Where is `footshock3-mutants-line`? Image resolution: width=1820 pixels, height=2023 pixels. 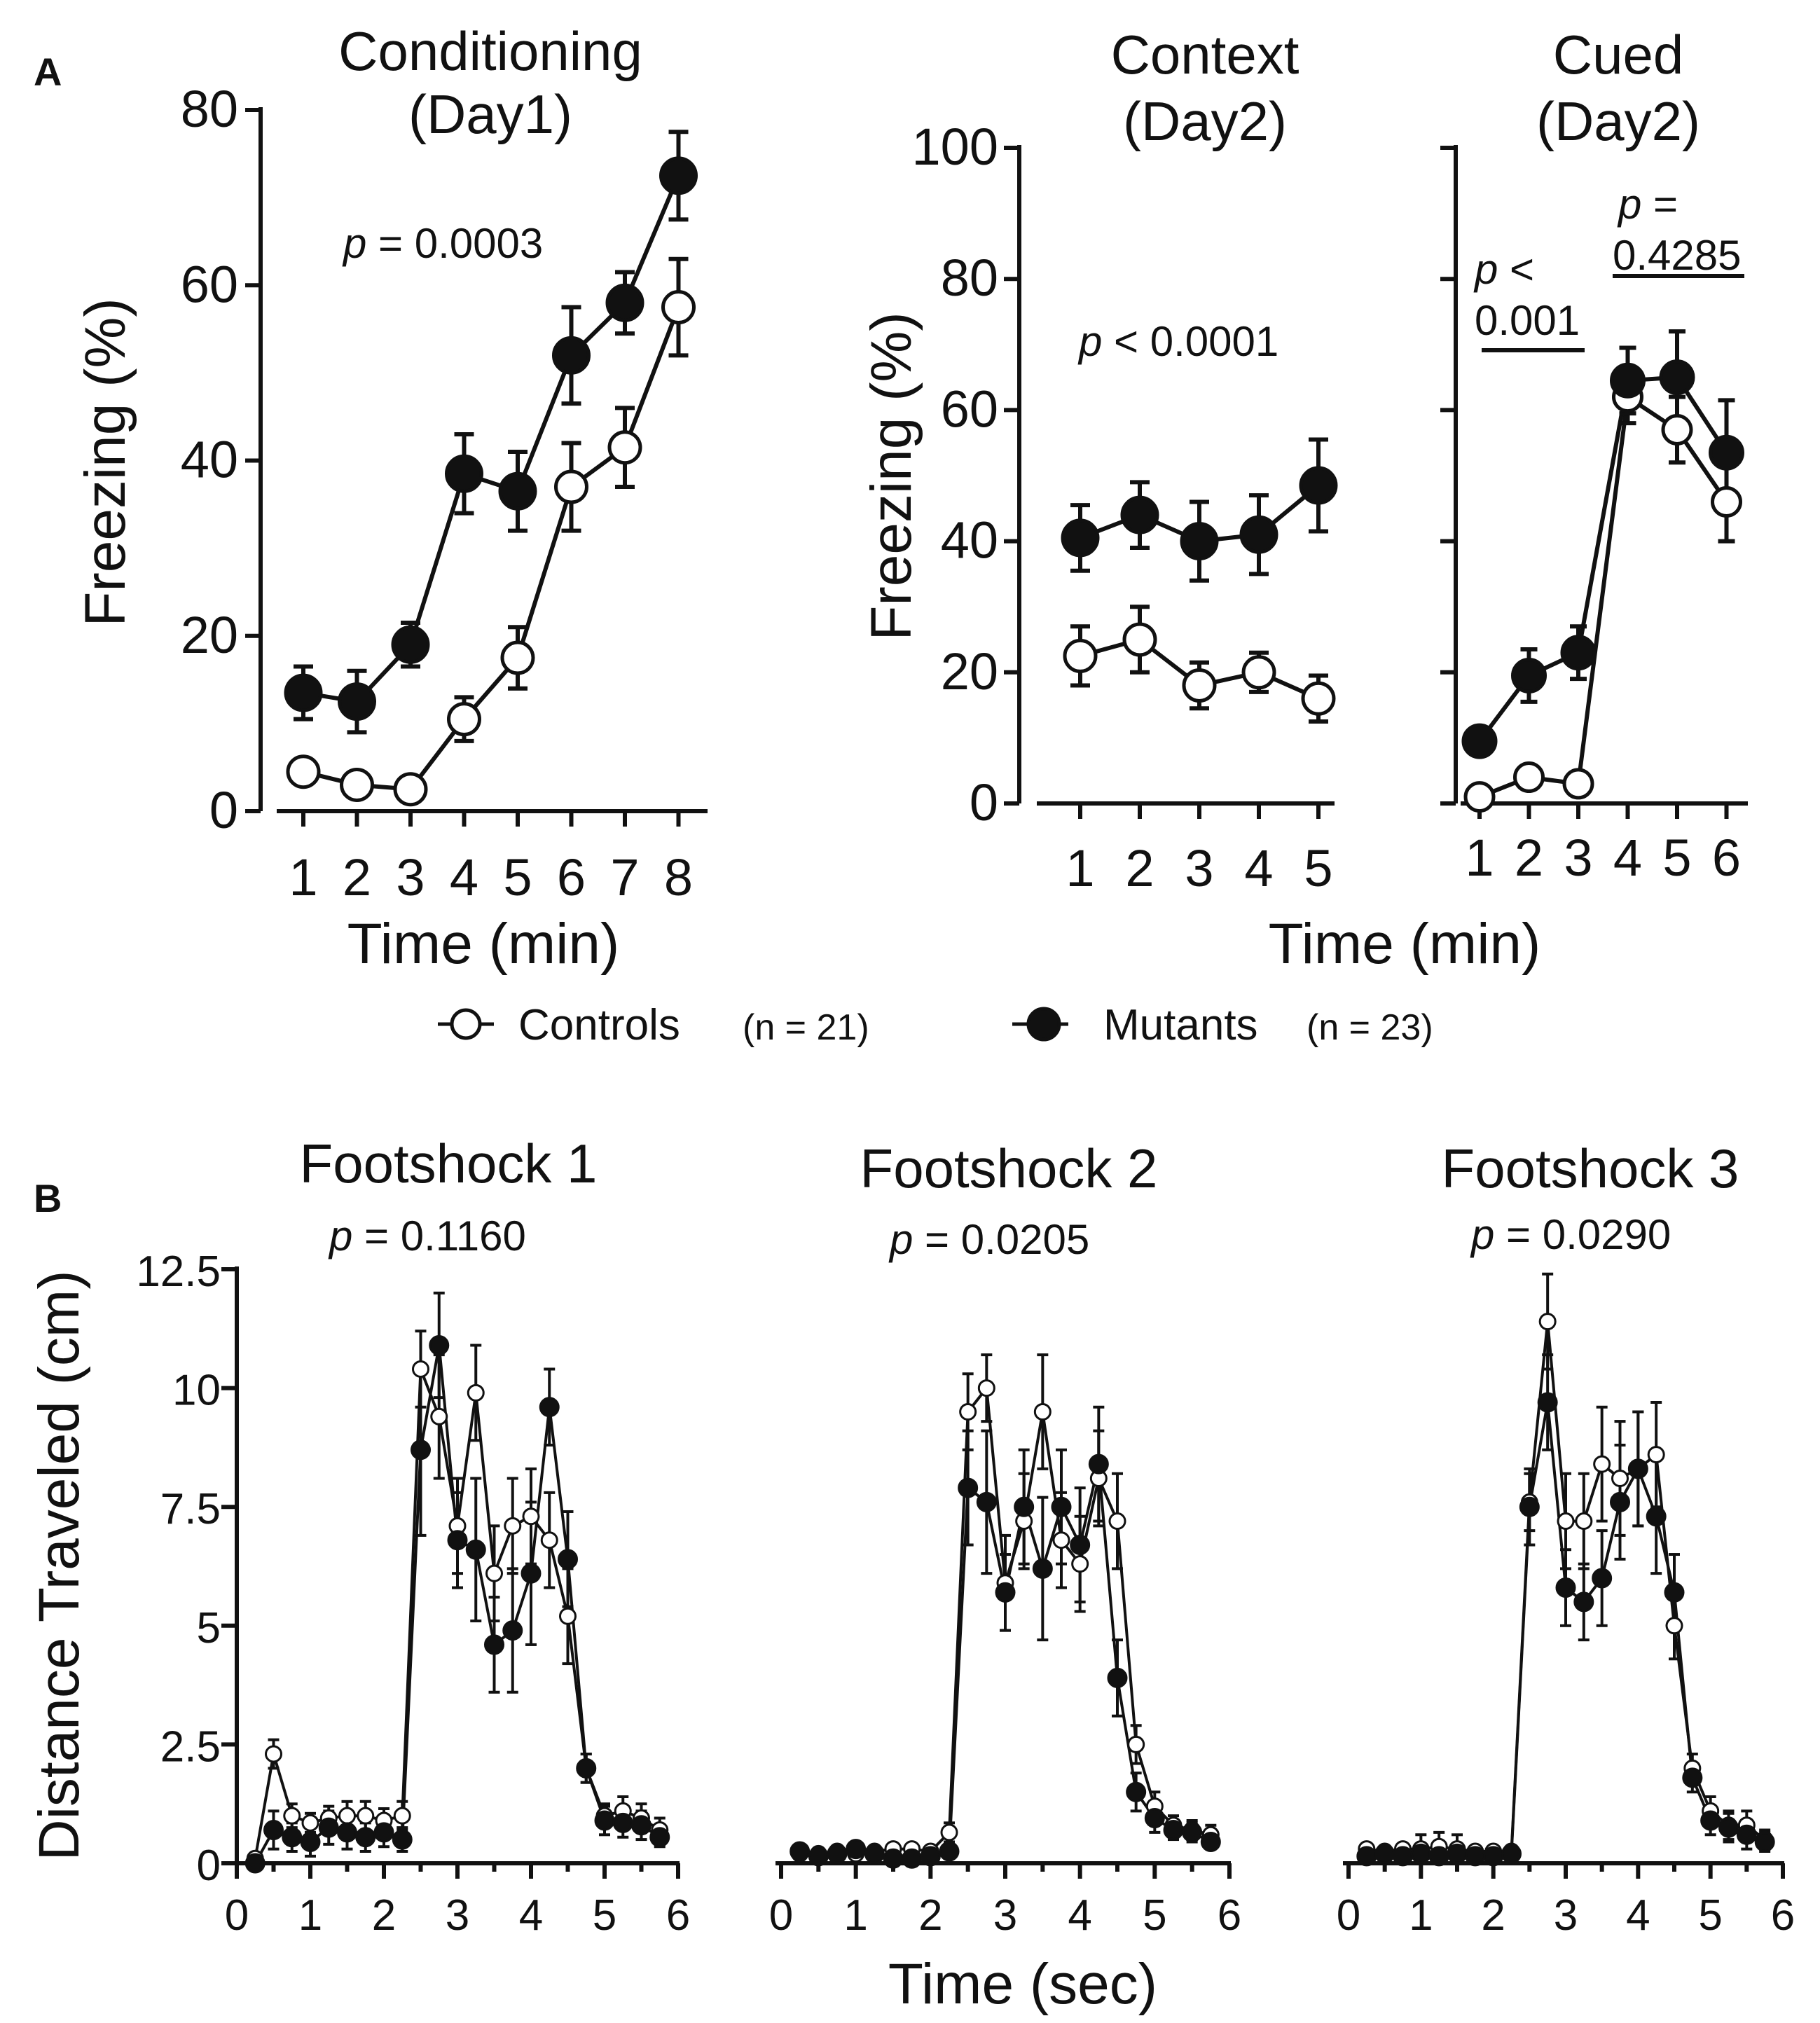 footshock3-mutants-line is located at coordinates (1565, 1630).